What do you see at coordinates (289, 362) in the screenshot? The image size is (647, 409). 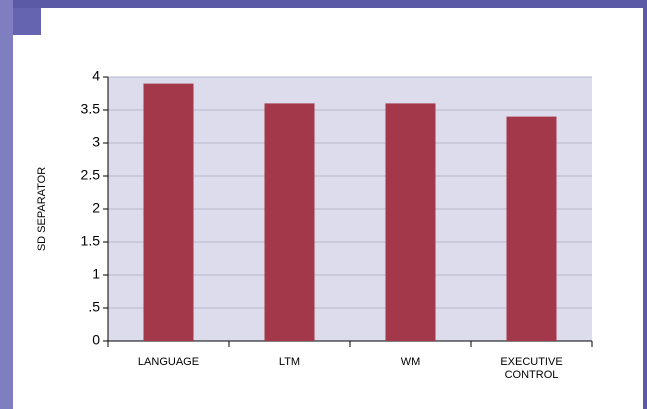 I see `x-tick-label: LTM` at bounding box center [289, 362].